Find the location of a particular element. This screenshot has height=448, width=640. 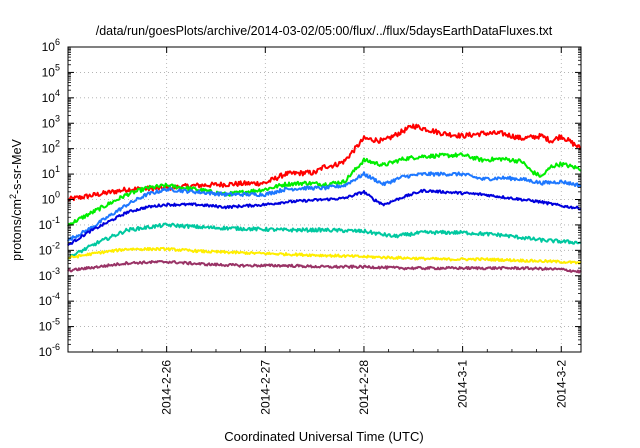

y-tick-label: 10¹ is located at coordinates (51, 172).